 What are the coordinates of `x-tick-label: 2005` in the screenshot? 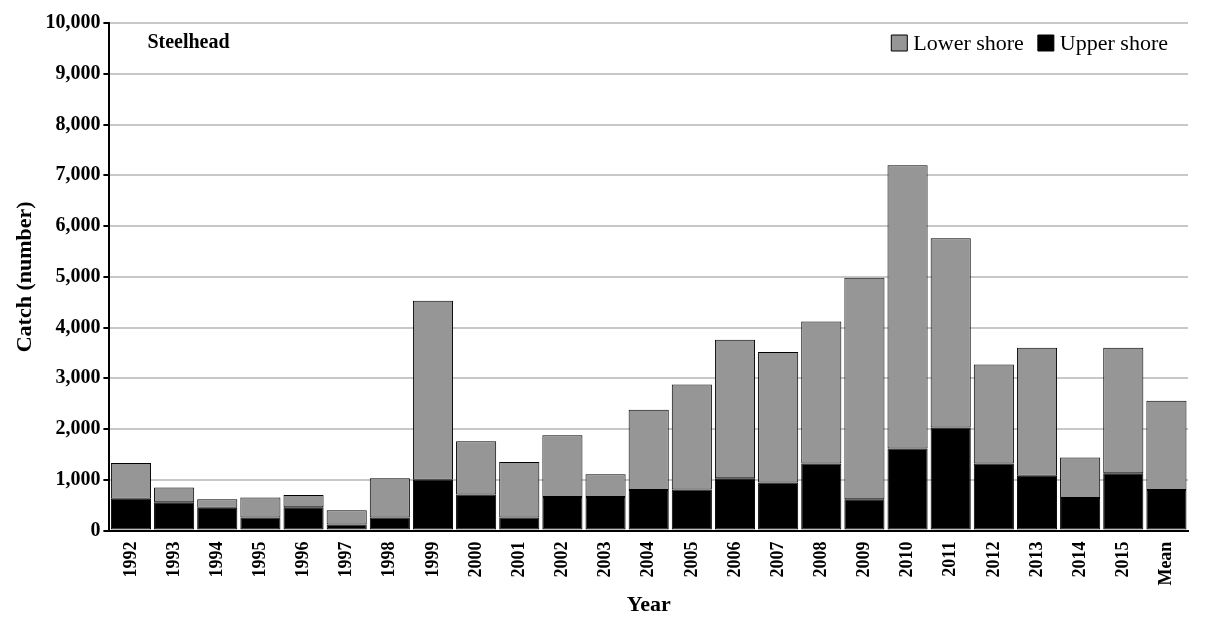 It's located at (690, 559).